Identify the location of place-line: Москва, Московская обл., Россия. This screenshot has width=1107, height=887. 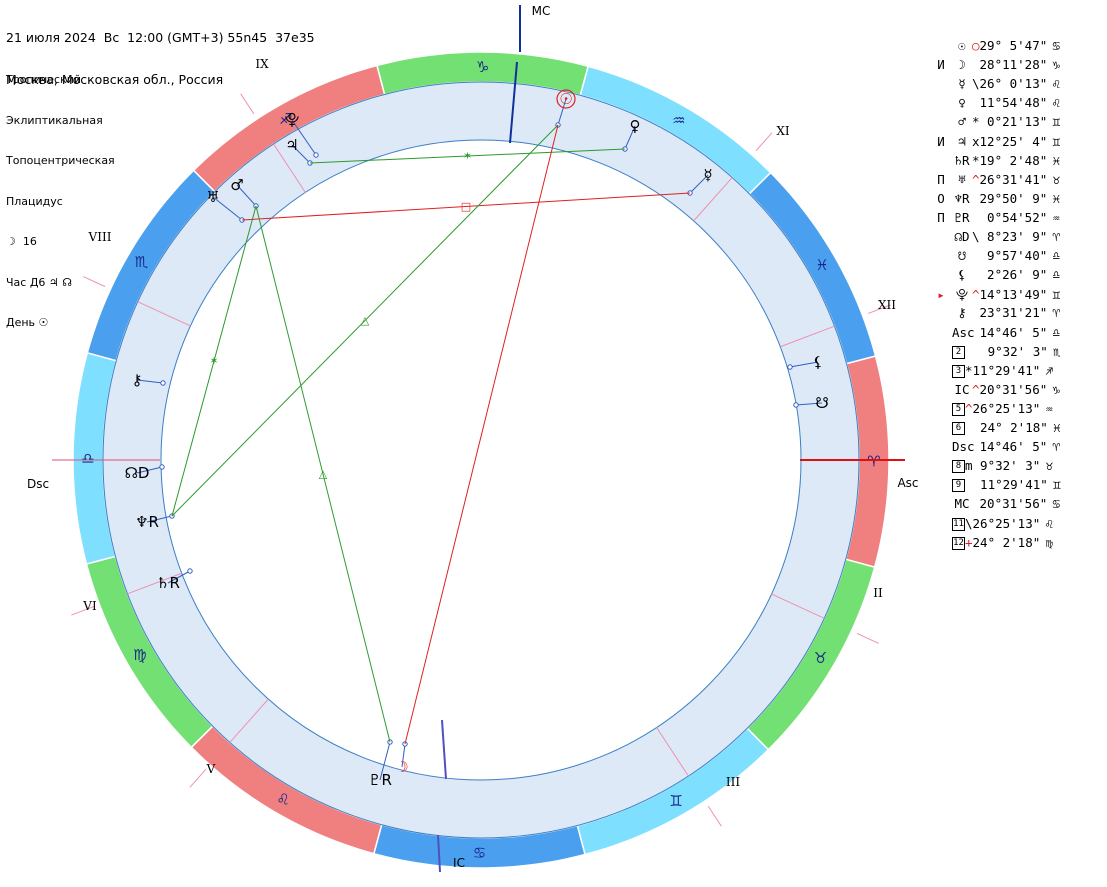
(115, 79).